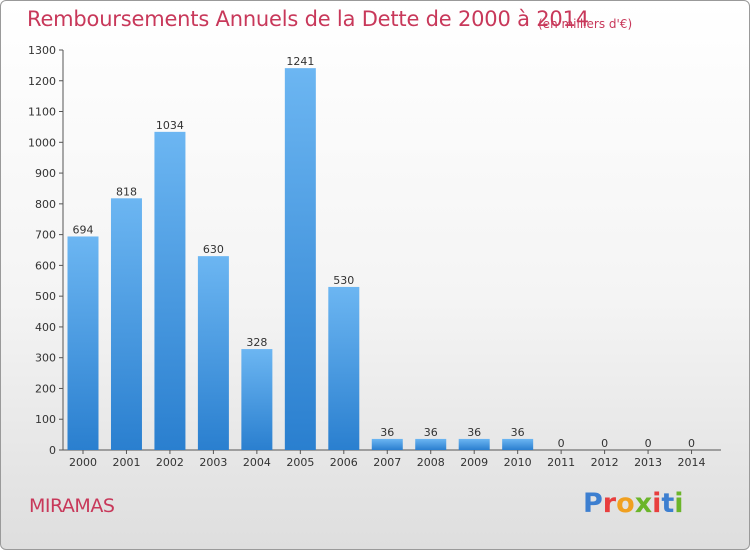 This screenshot has height=550, width=750. I want to click on x-tick-label-2010: 2010, so click(518, 462).